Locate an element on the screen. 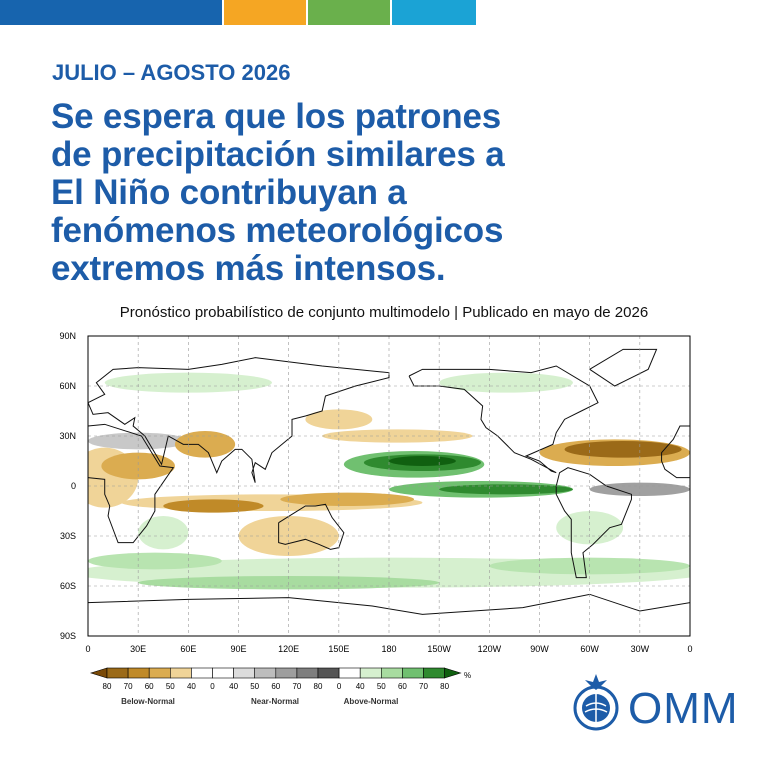  lat-label: 60S is located at coordinates (68, 586).